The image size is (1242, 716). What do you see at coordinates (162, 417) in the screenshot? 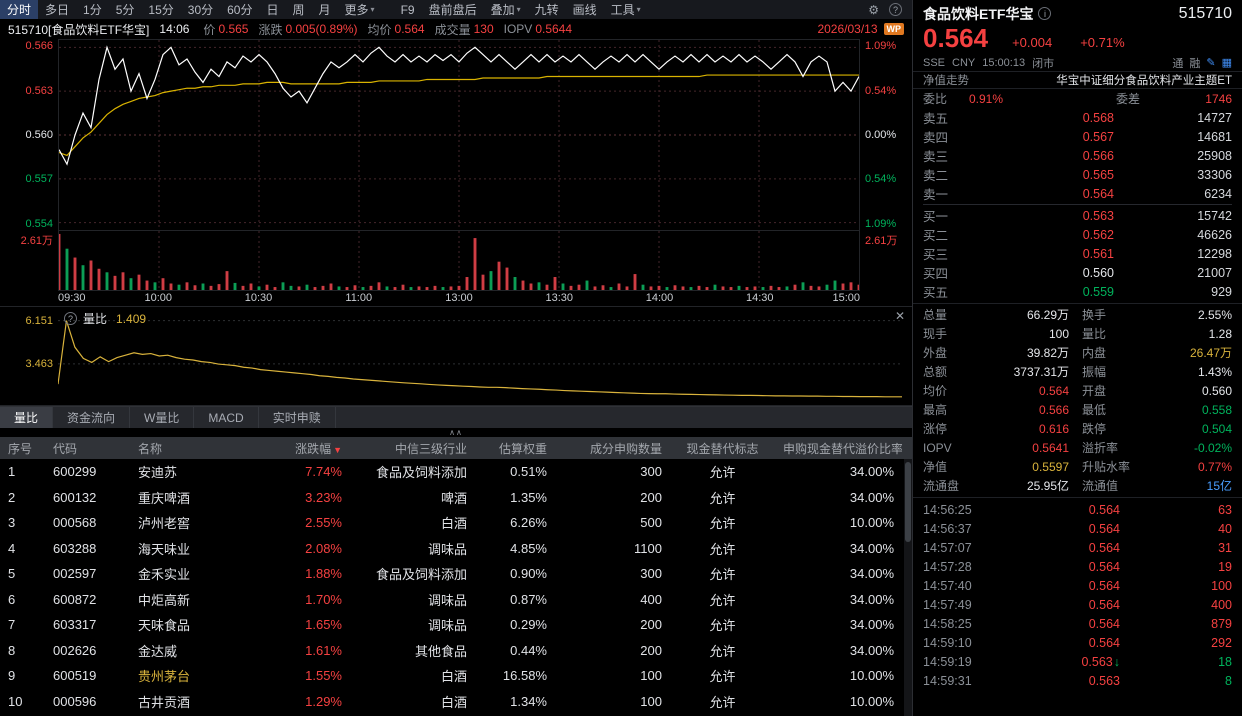
I see `indicator-tab-2: W量比` at bounding box center [162, 417].